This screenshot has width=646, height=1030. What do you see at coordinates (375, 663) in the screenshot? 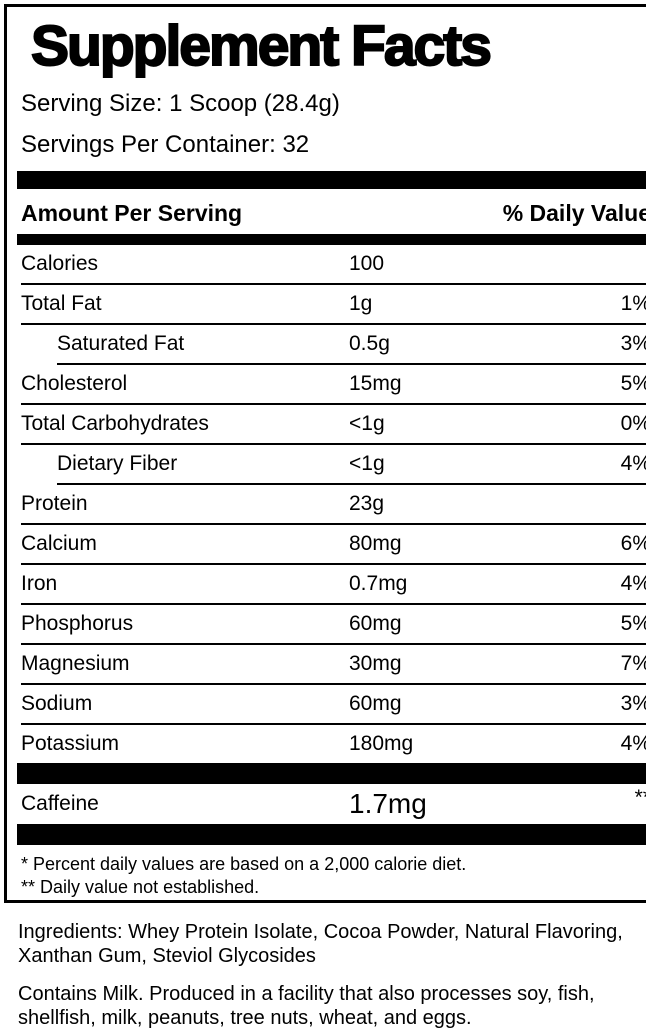
I see `nutrient-amount: 30mg` at bounding box center [375, 663].